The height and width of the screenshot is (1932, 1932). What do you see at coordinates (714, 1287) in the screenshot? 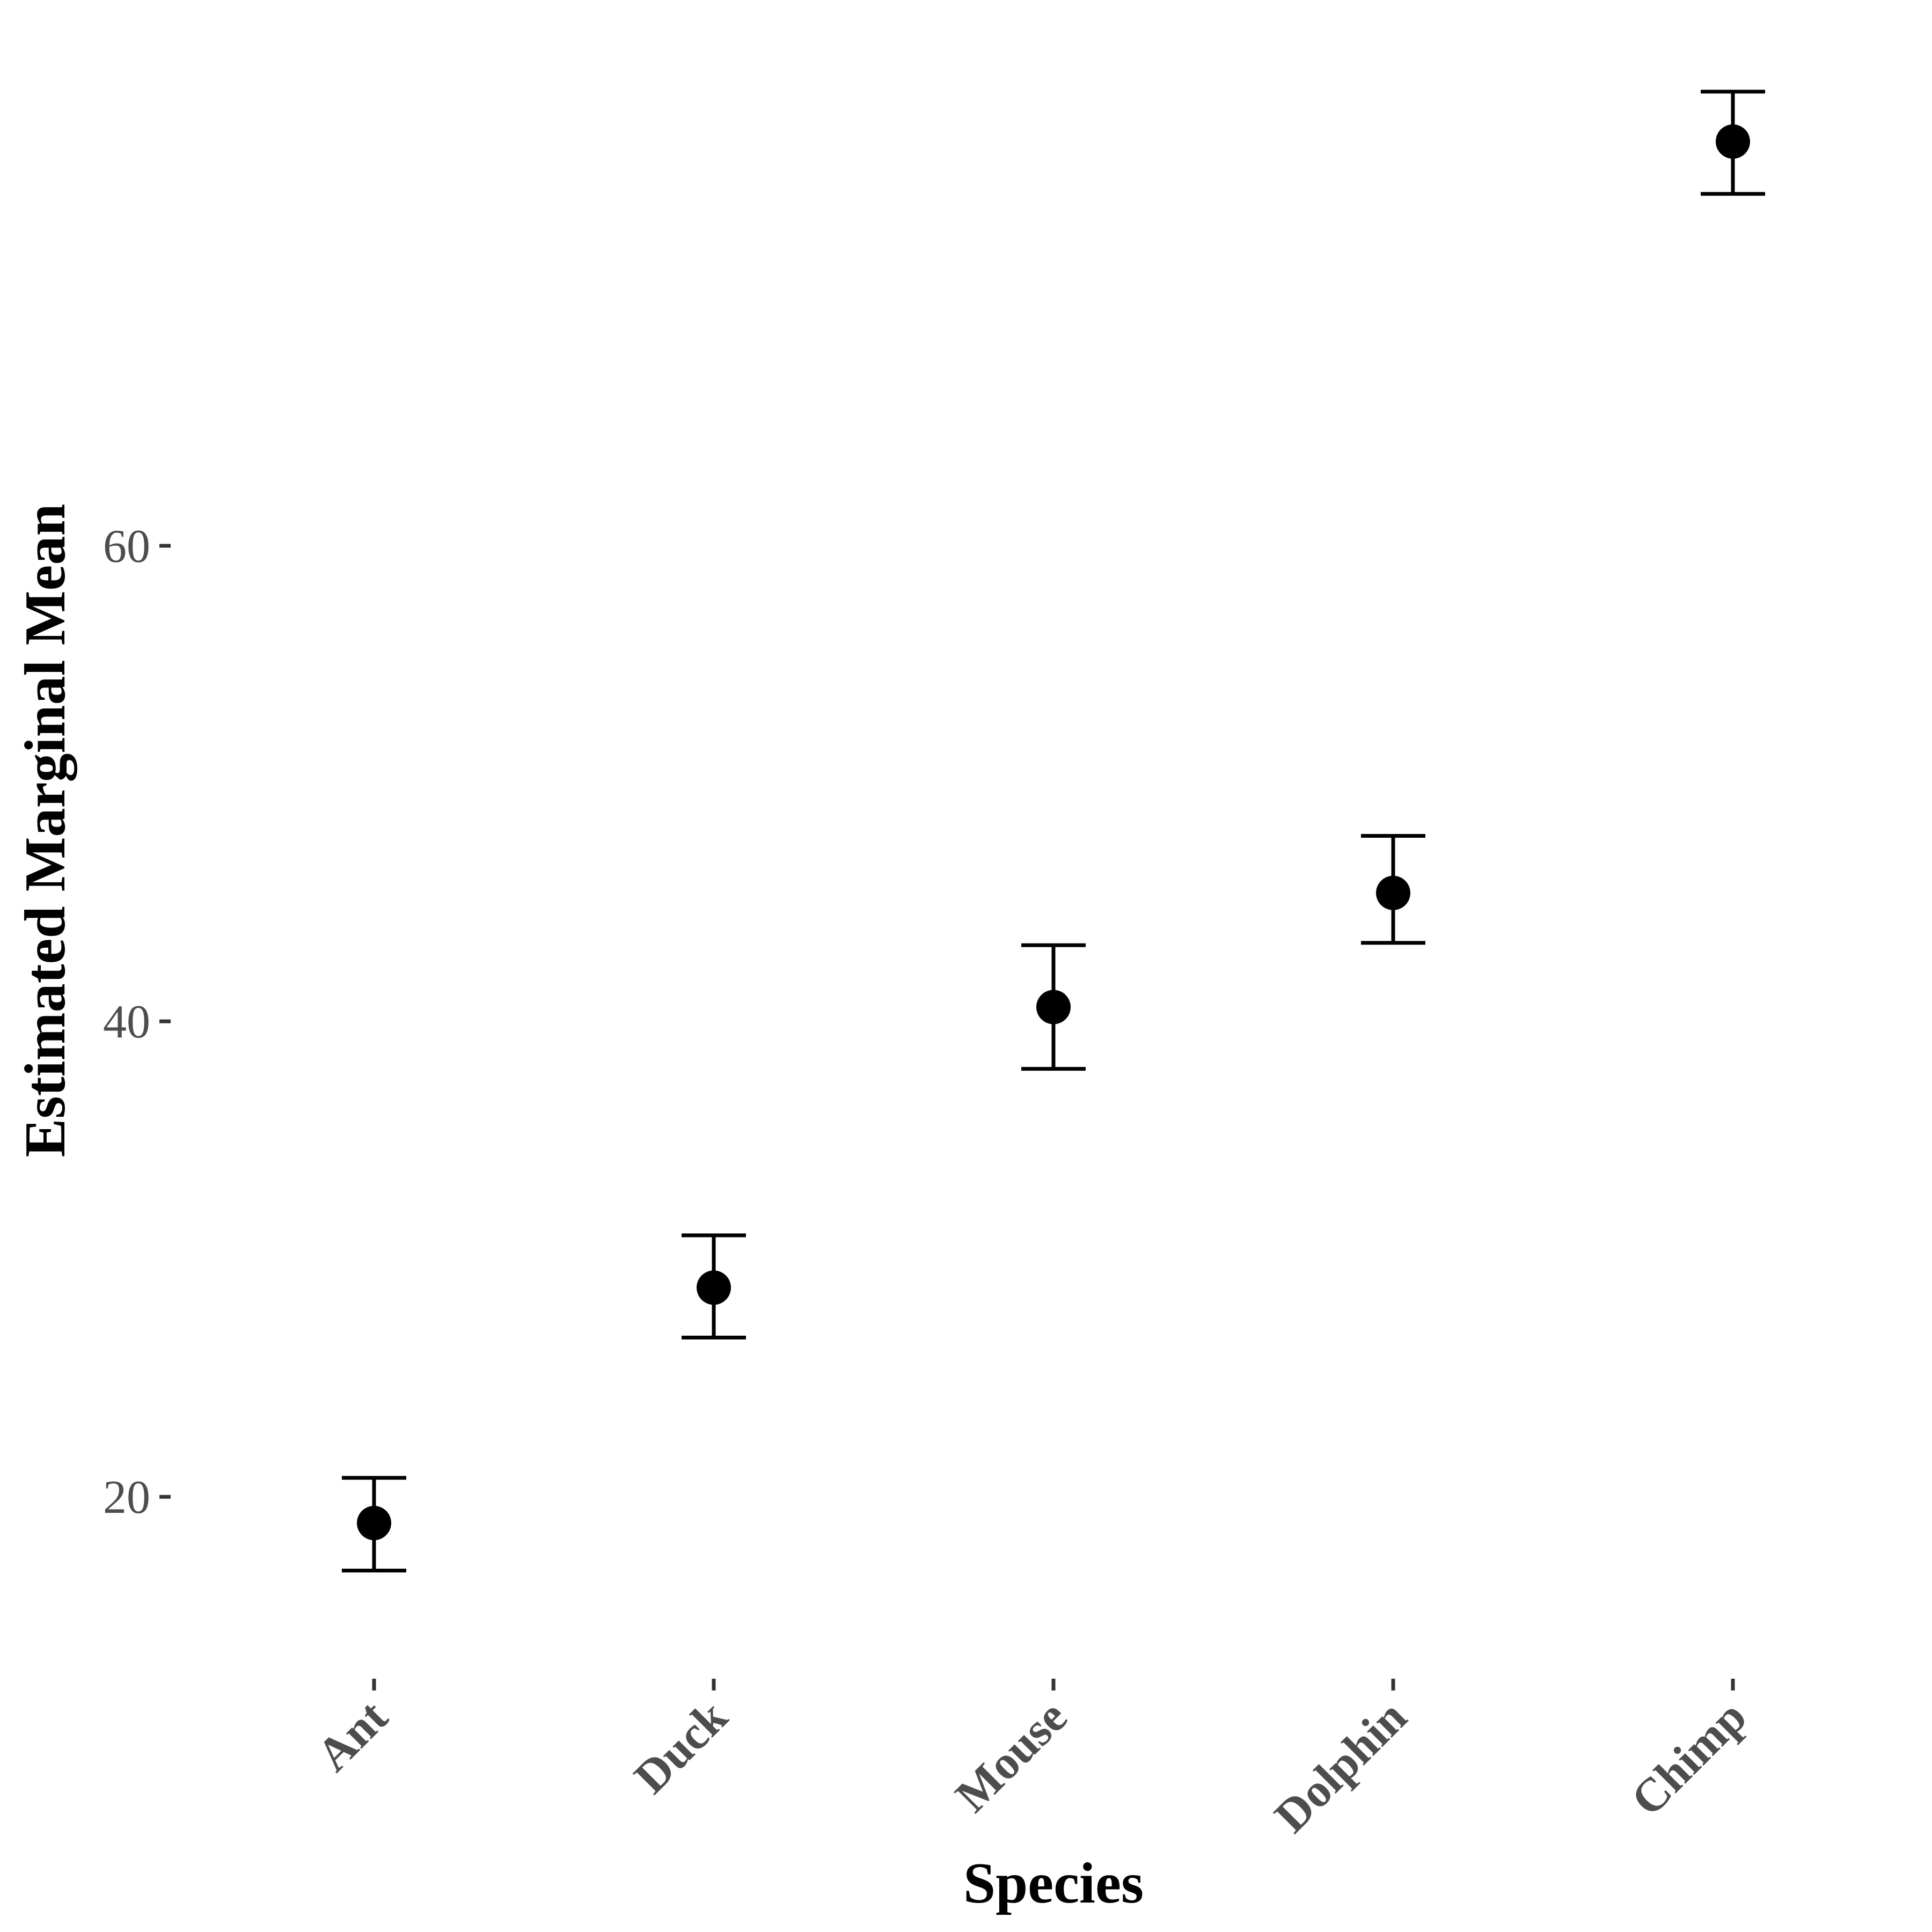
I see `data-point-duck` at bounding box center [714, 1287].